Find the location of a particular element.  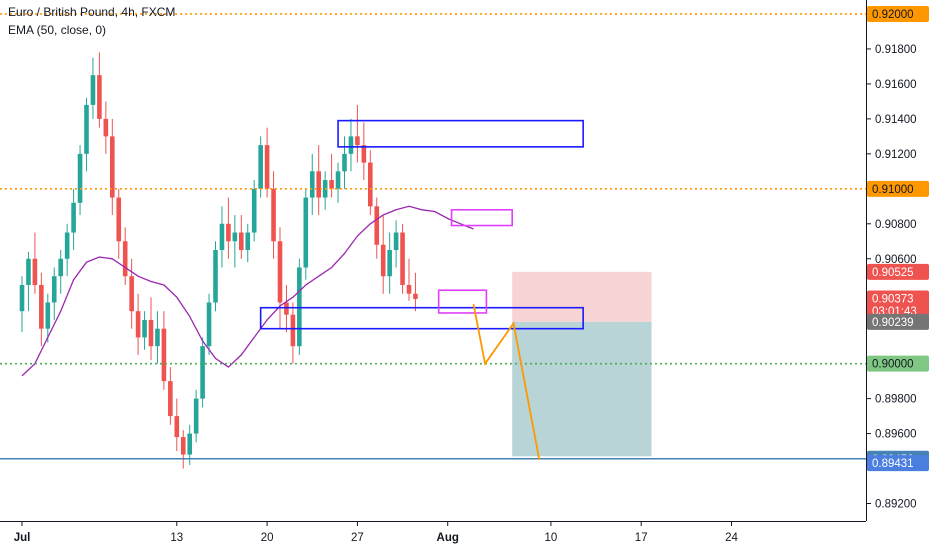

projection-path is located at coordinates (506, 382).